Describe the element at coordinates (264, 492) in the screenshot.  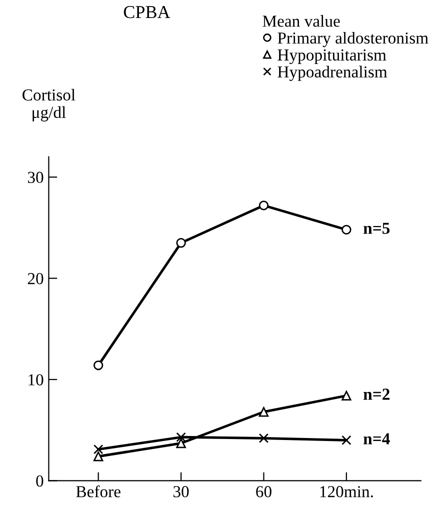
I see `x-tick-label: 60` at that location.